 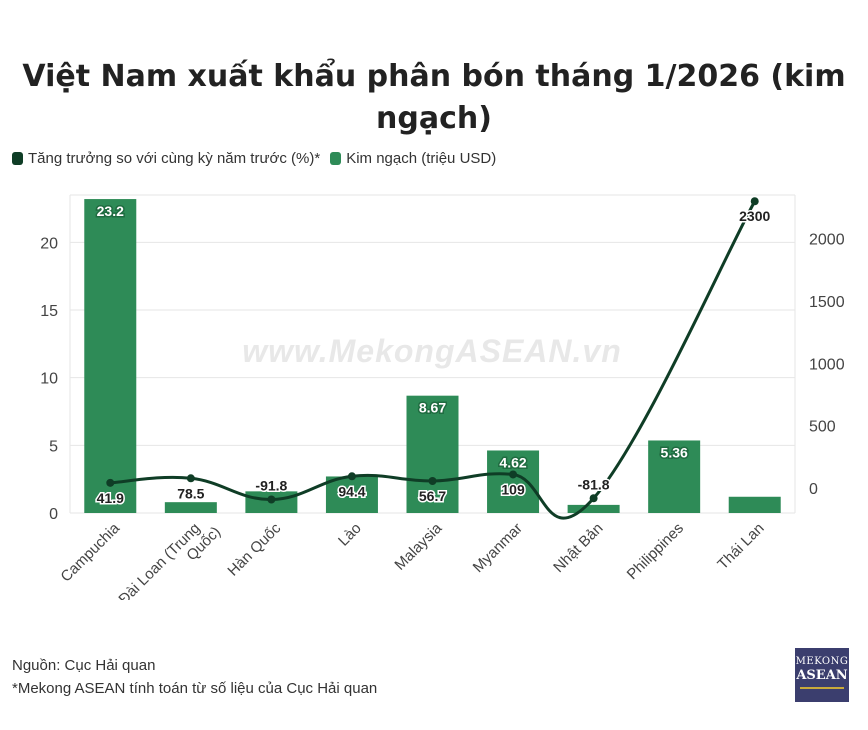 What do you see at coordinates (53, 514) in the screenshot?
I see `y-left-tick-label: 0` at bounding box center [53, 514].